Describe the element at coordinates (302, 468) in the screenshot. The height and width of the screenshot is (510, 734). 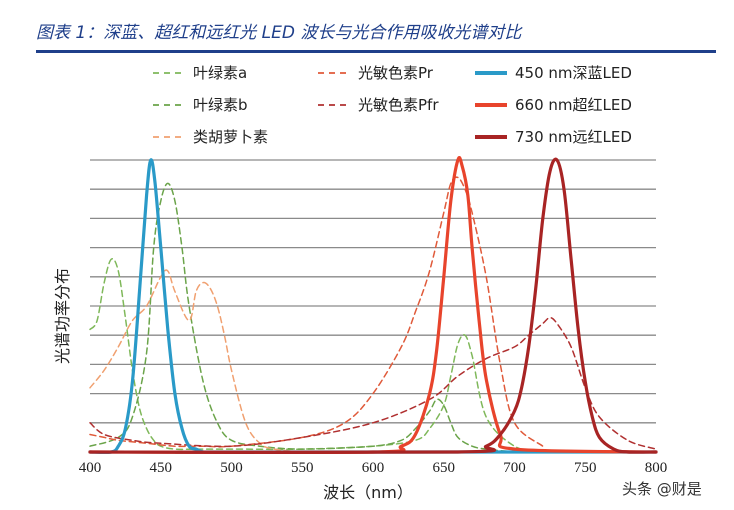
I see `x-tick-label: 550` at that location.